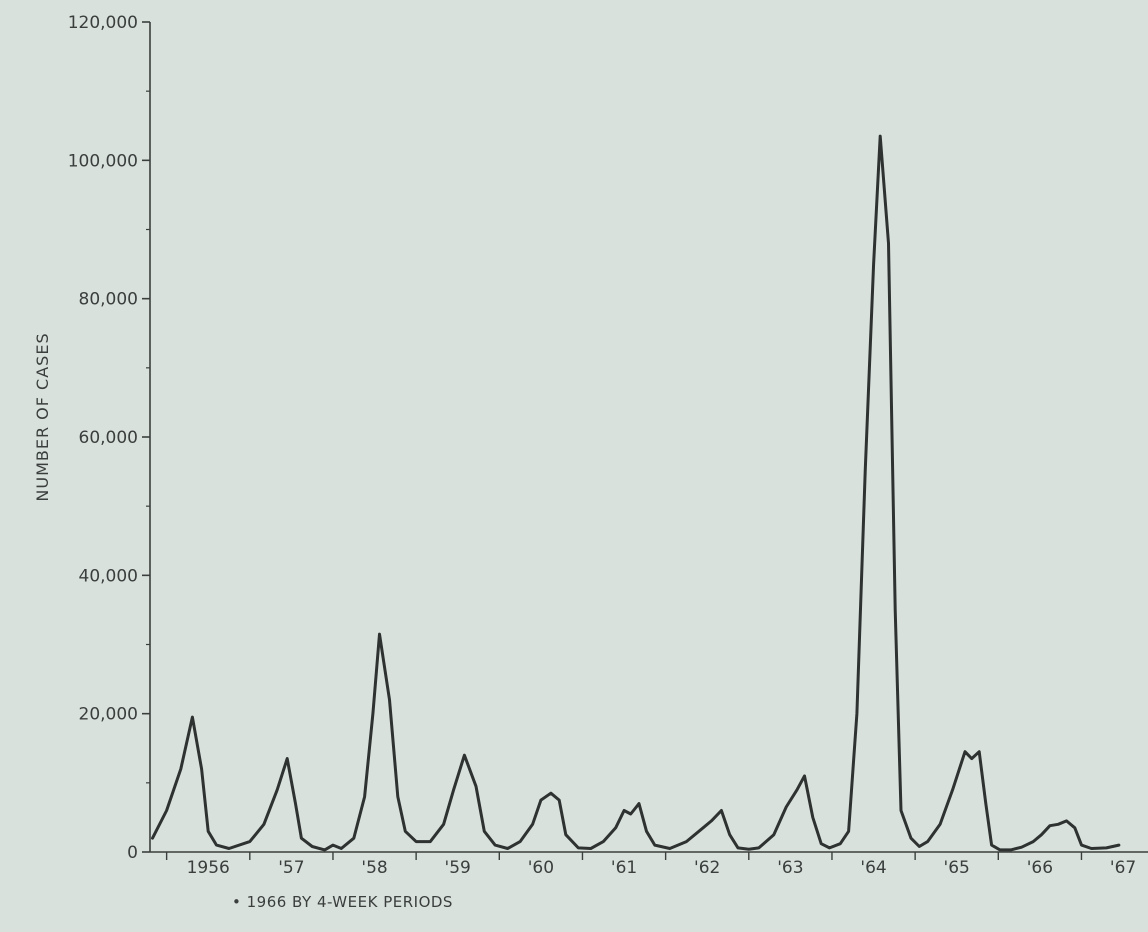  I want to click on y-tick-label: 120,000, so click(103, 23).